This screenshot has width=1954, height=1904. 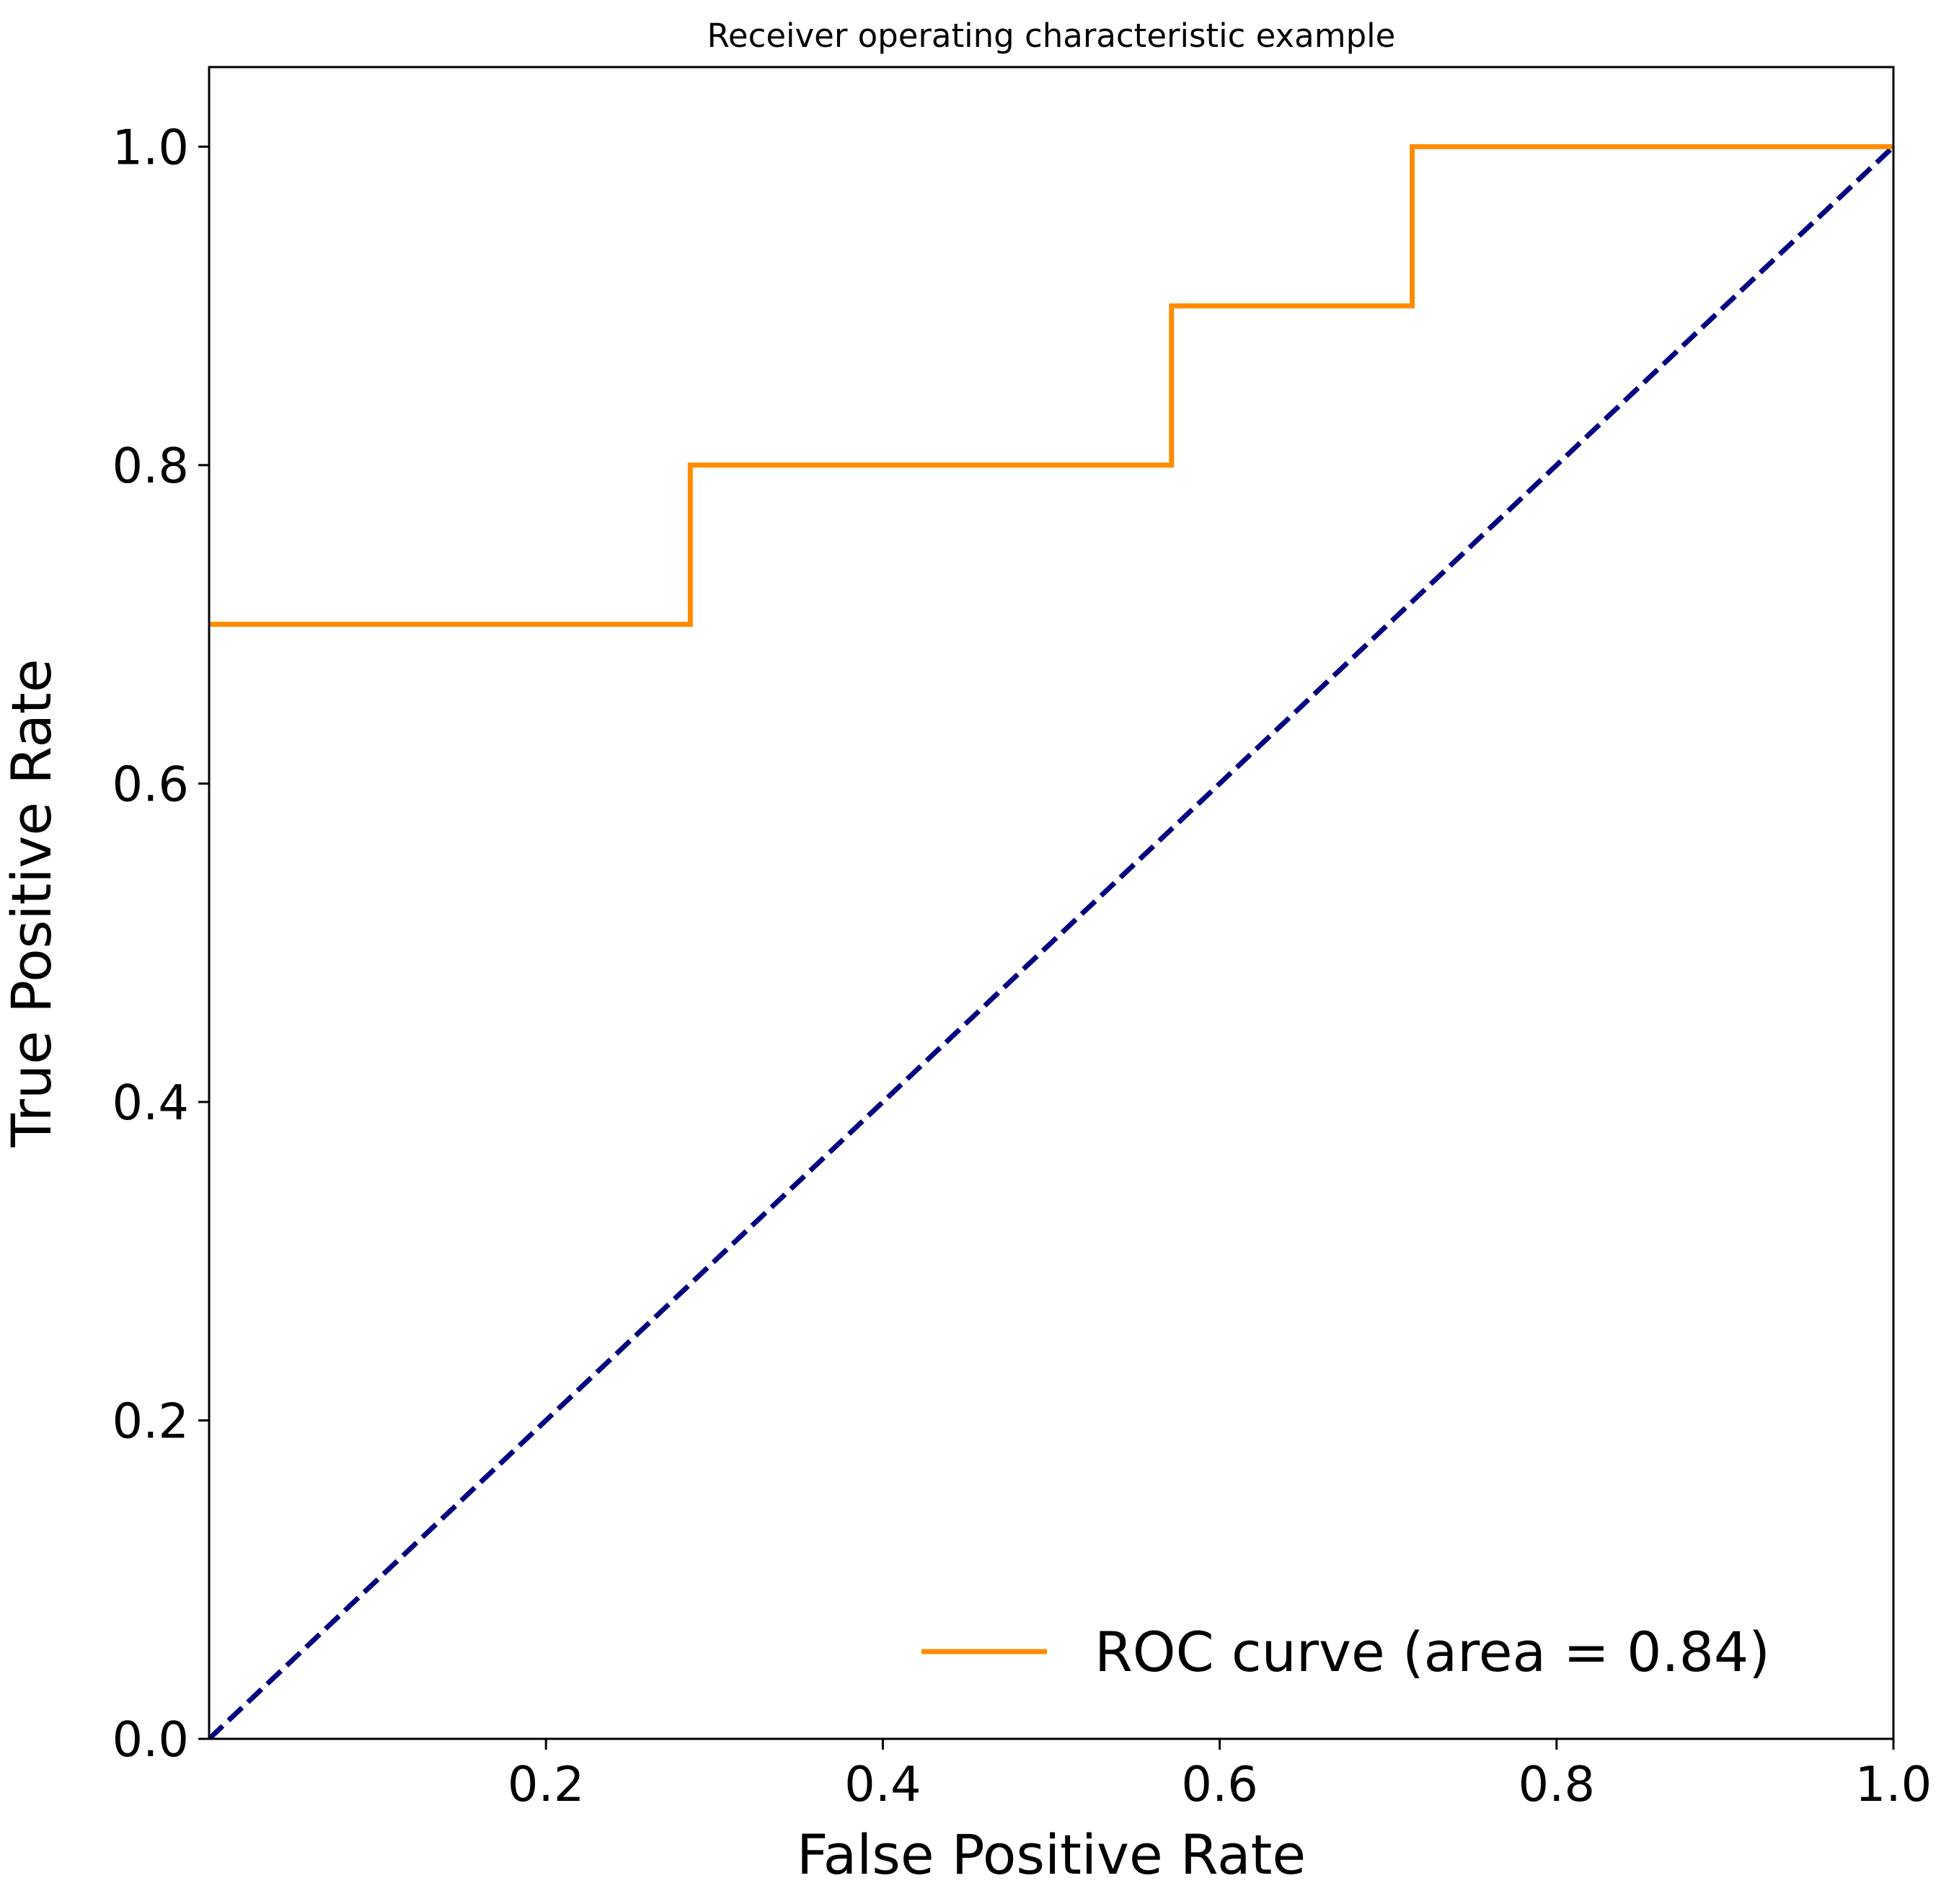 I want to click on x-tick-label: 0.4, so click(x=882, y=1784).